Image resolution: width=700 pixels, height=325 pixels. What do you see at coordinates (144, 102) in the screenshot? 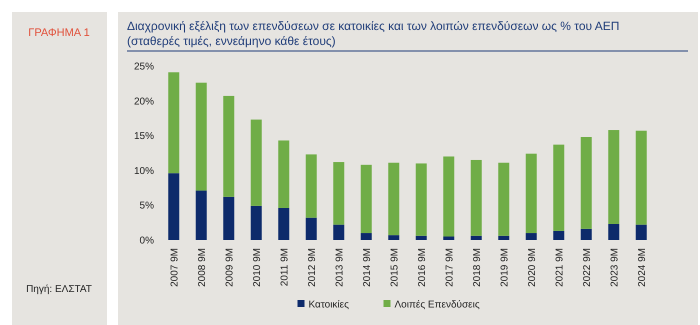
I see `y-tick-label: 20%` at bounding box center [144, 102].